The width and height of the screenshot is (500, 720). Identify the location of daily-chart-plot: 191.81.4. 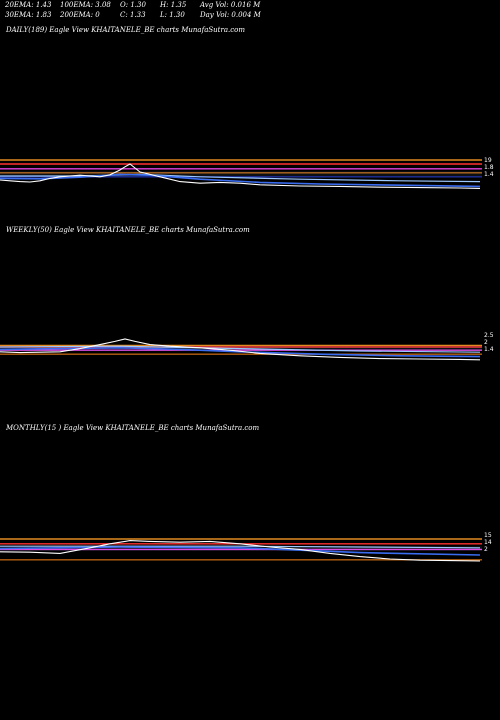
(247, 173).